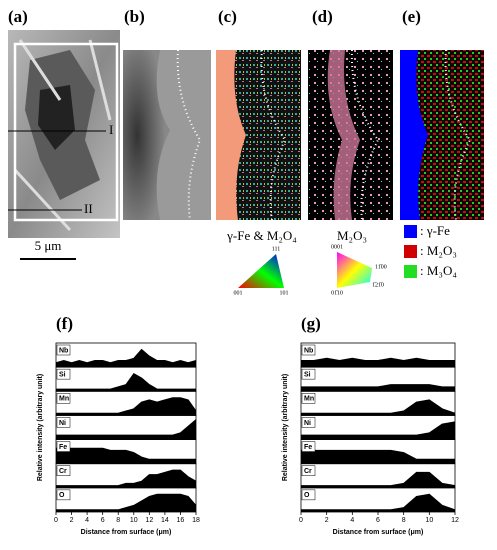 Image resolution: width=497 pixels, height=550 pixels. Describe the element at coordinates (181, 520) in the screenshot. I see `x-tick-label: 16` at that location.